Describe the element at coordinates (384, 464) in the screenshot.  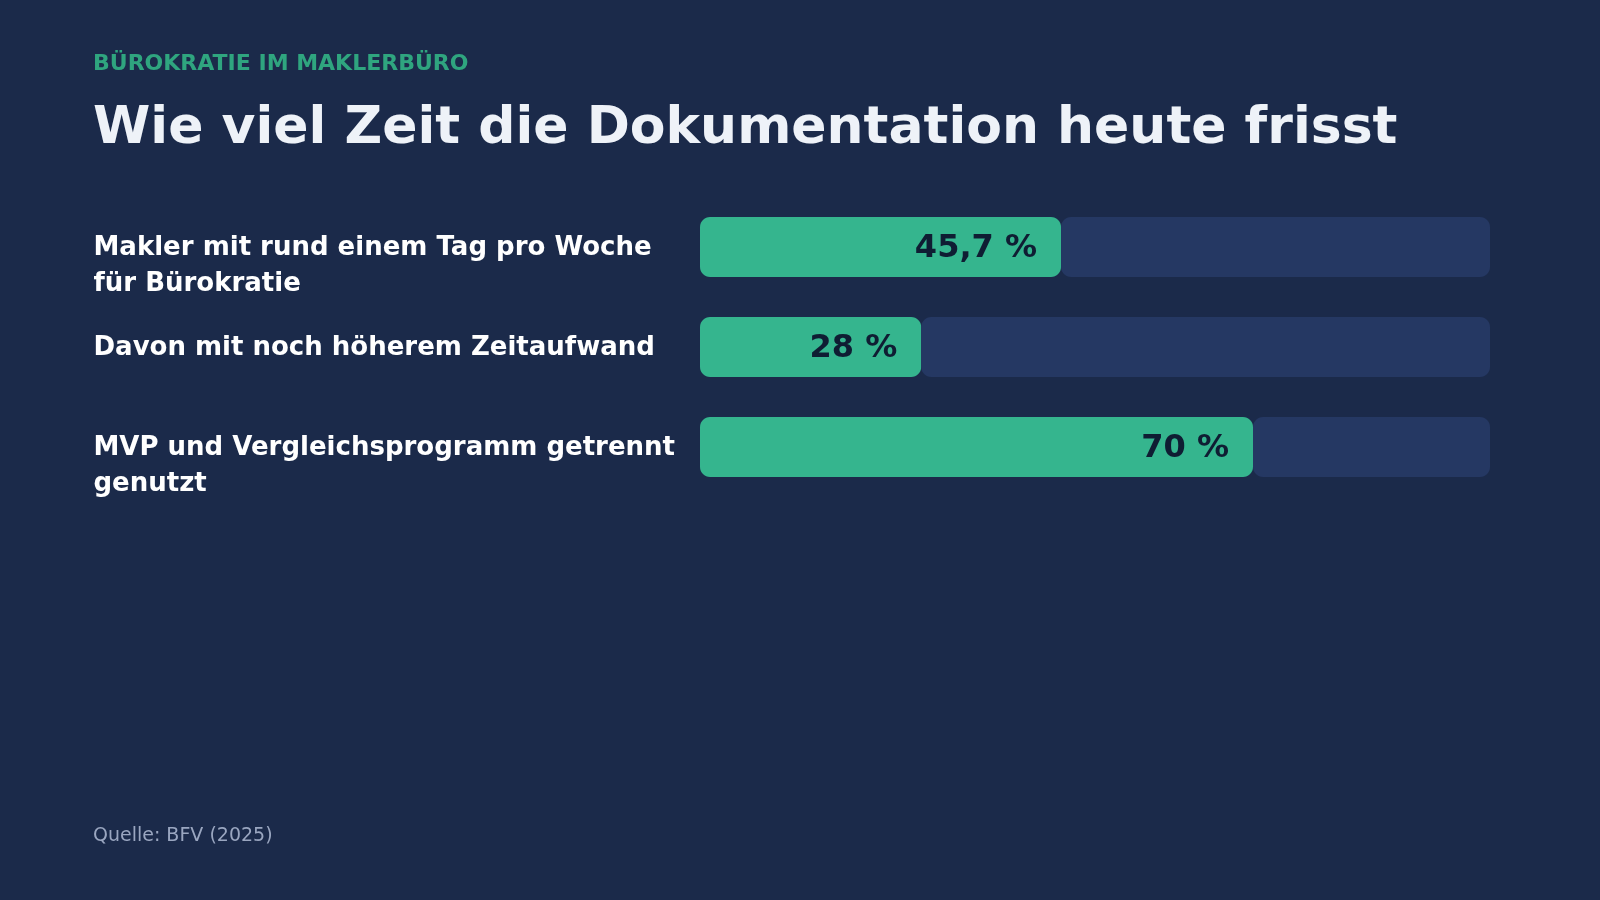
I see `y-tick-label: MVP und Vergleichsprogramm getrennt genutzt` at that location.